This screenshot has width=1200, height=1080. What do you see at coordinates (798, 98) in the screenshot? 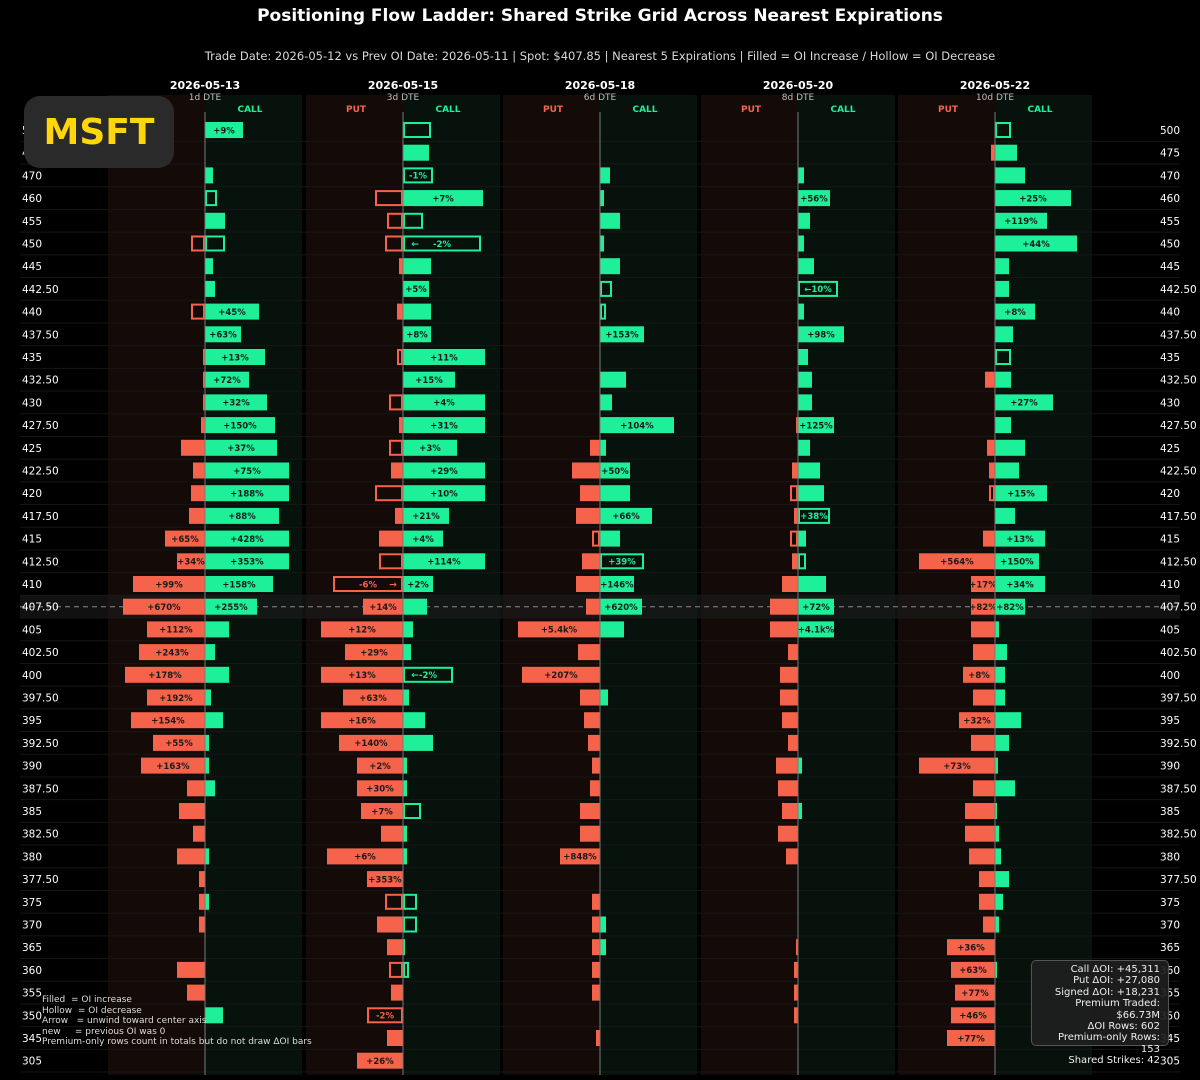
I see `expiration-dte: 8d DTE` at bounding box center [798, 98].